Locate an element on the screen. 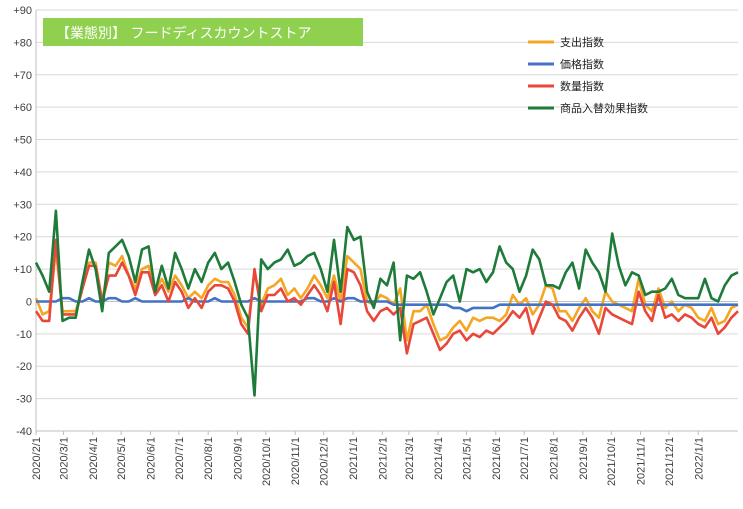  y-tick-label: -10 is located at coordinates (24, 335).